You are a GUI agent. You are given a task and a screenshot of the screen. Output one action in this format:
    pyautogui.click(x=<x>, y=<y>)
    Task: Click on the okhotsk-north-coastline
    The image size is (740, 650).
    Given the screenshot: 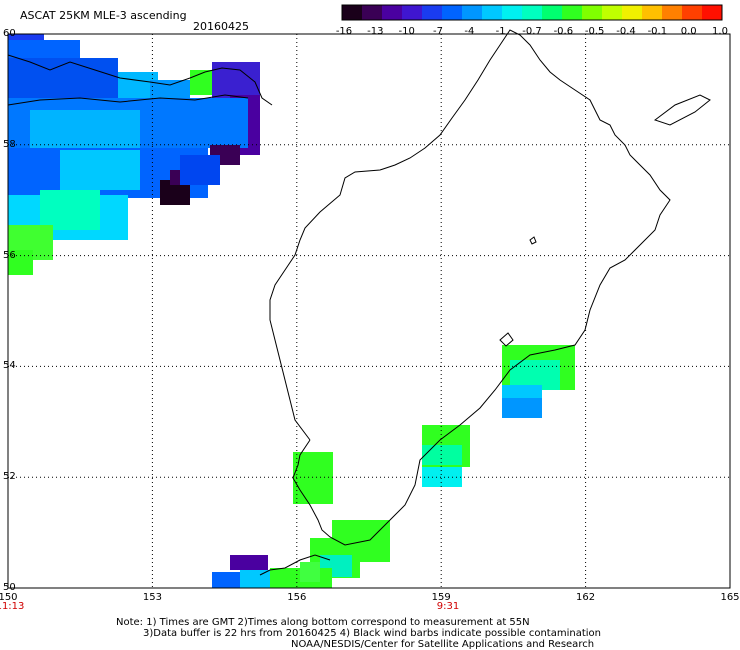 What is the action you would take?
    pyautogui.click(x=140, y=80)
    